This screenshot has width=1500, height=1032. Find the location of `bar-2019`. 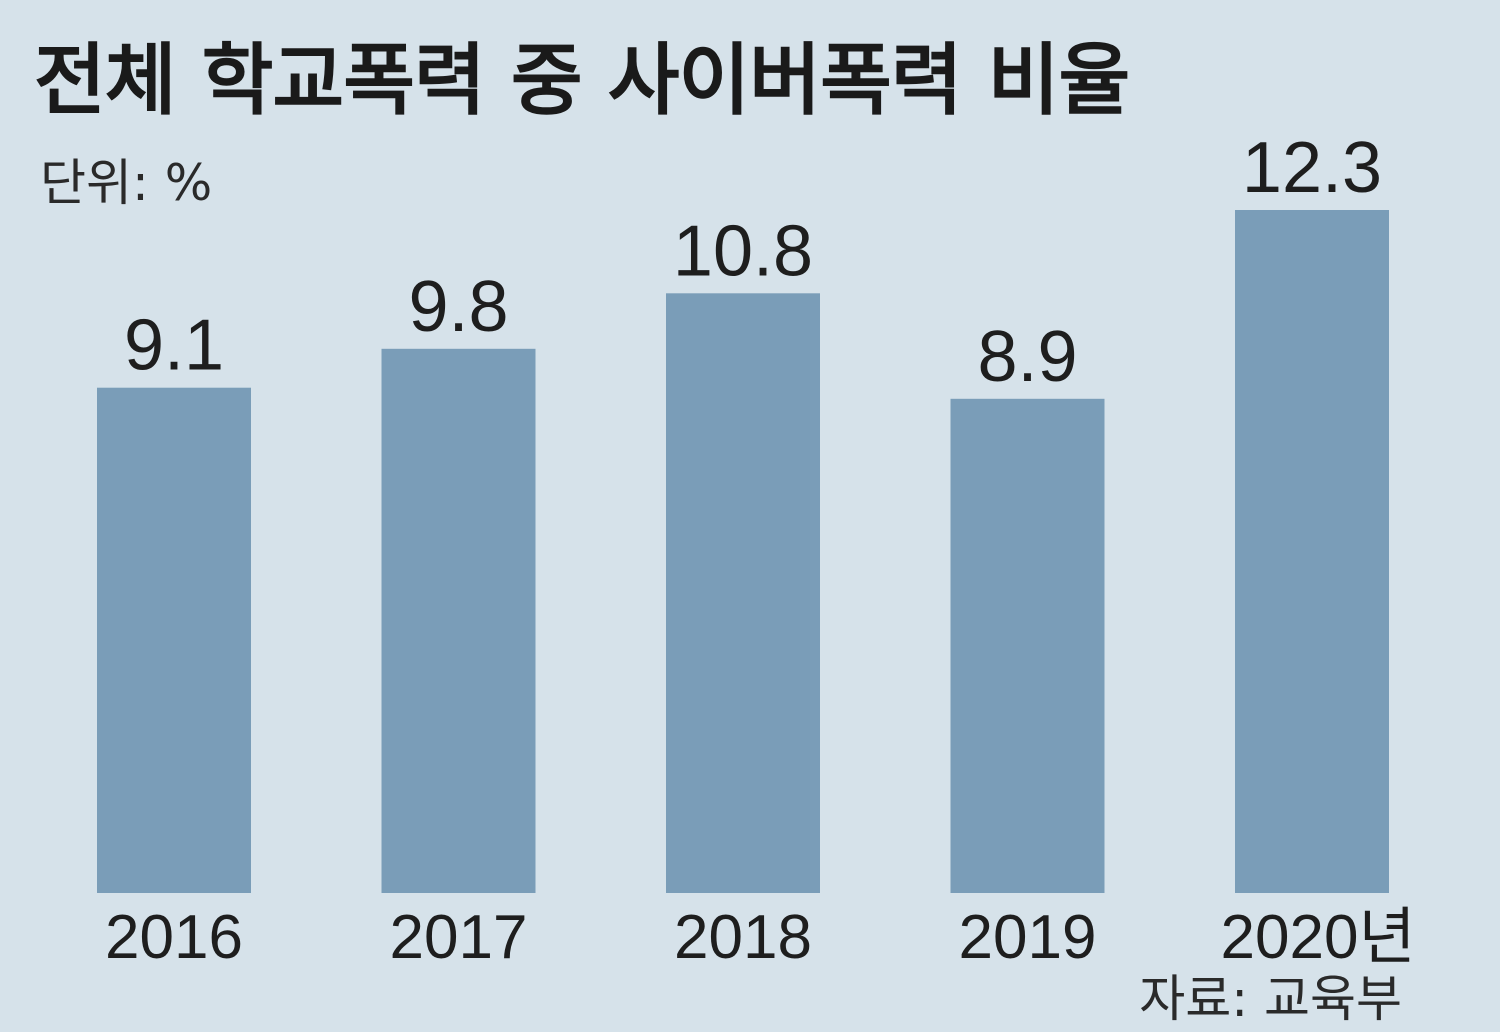

bar-2019 is located at coordinates (1027, 645).